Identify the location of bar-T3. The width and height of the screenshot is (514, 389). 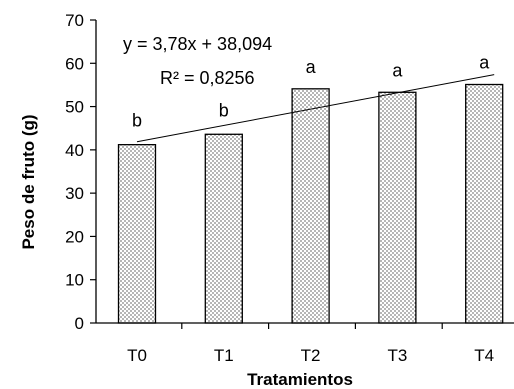
(397, 207).